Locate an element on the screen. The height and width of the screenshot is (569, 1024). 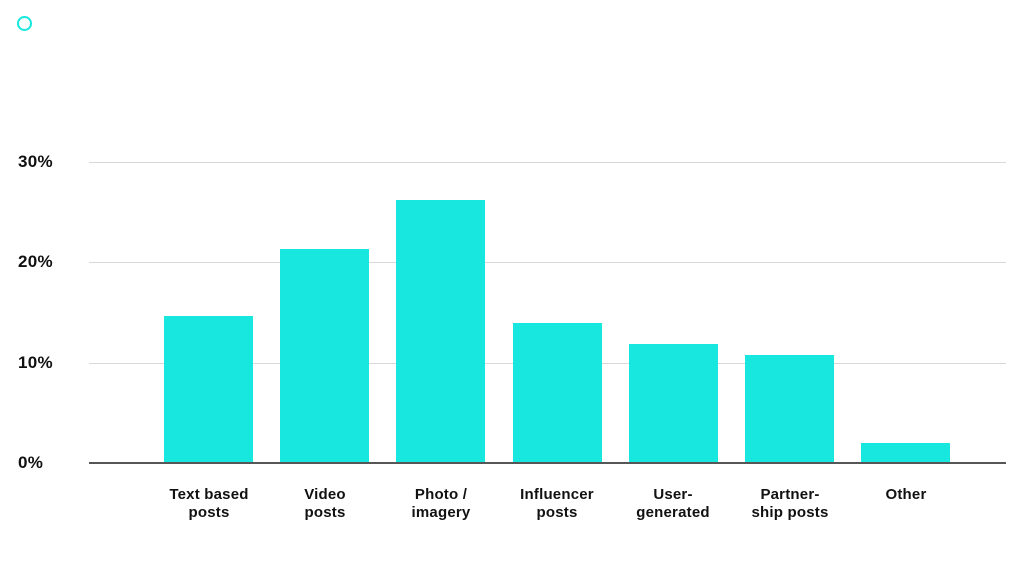
x-category-label-partner-ship-posts: Partner- ship posts is located at coordinates (790, 503).